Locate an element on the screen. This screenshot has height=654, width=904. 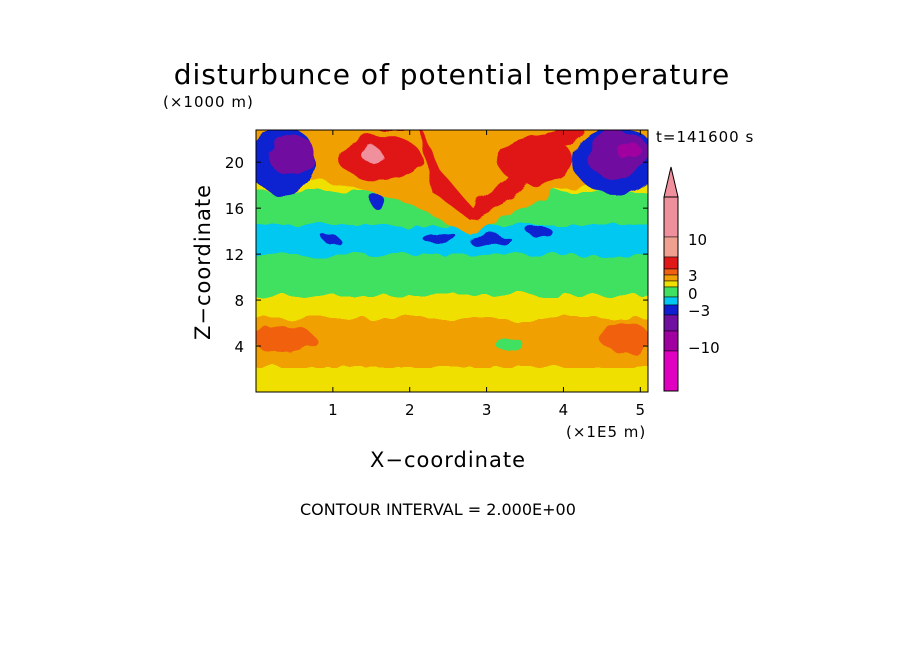
y-tick-label: 8 is located at coordinates (239, 301).